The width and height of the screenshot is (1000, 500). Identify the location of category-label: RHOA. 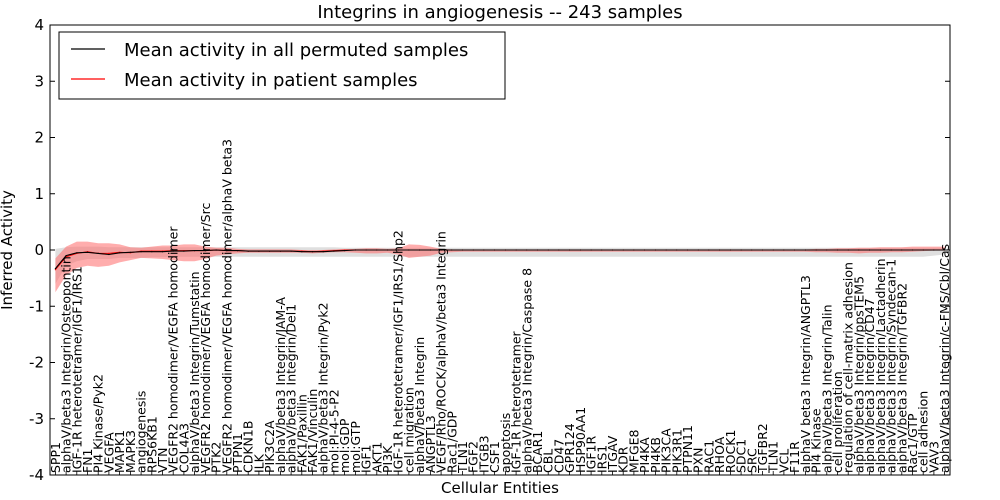
(719, 454).